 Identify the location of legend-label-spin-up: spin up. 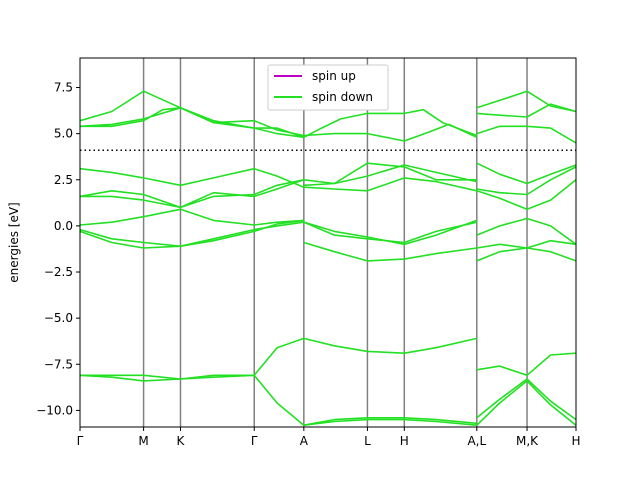
(334, 76).